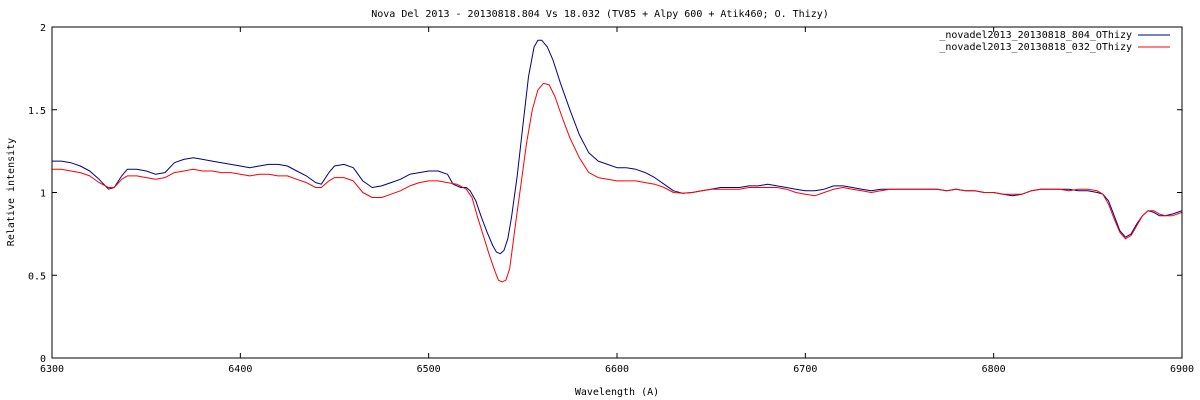 The image size is (1200, 400). I want to click on x-tick-label: 6400, so click(240, 369).